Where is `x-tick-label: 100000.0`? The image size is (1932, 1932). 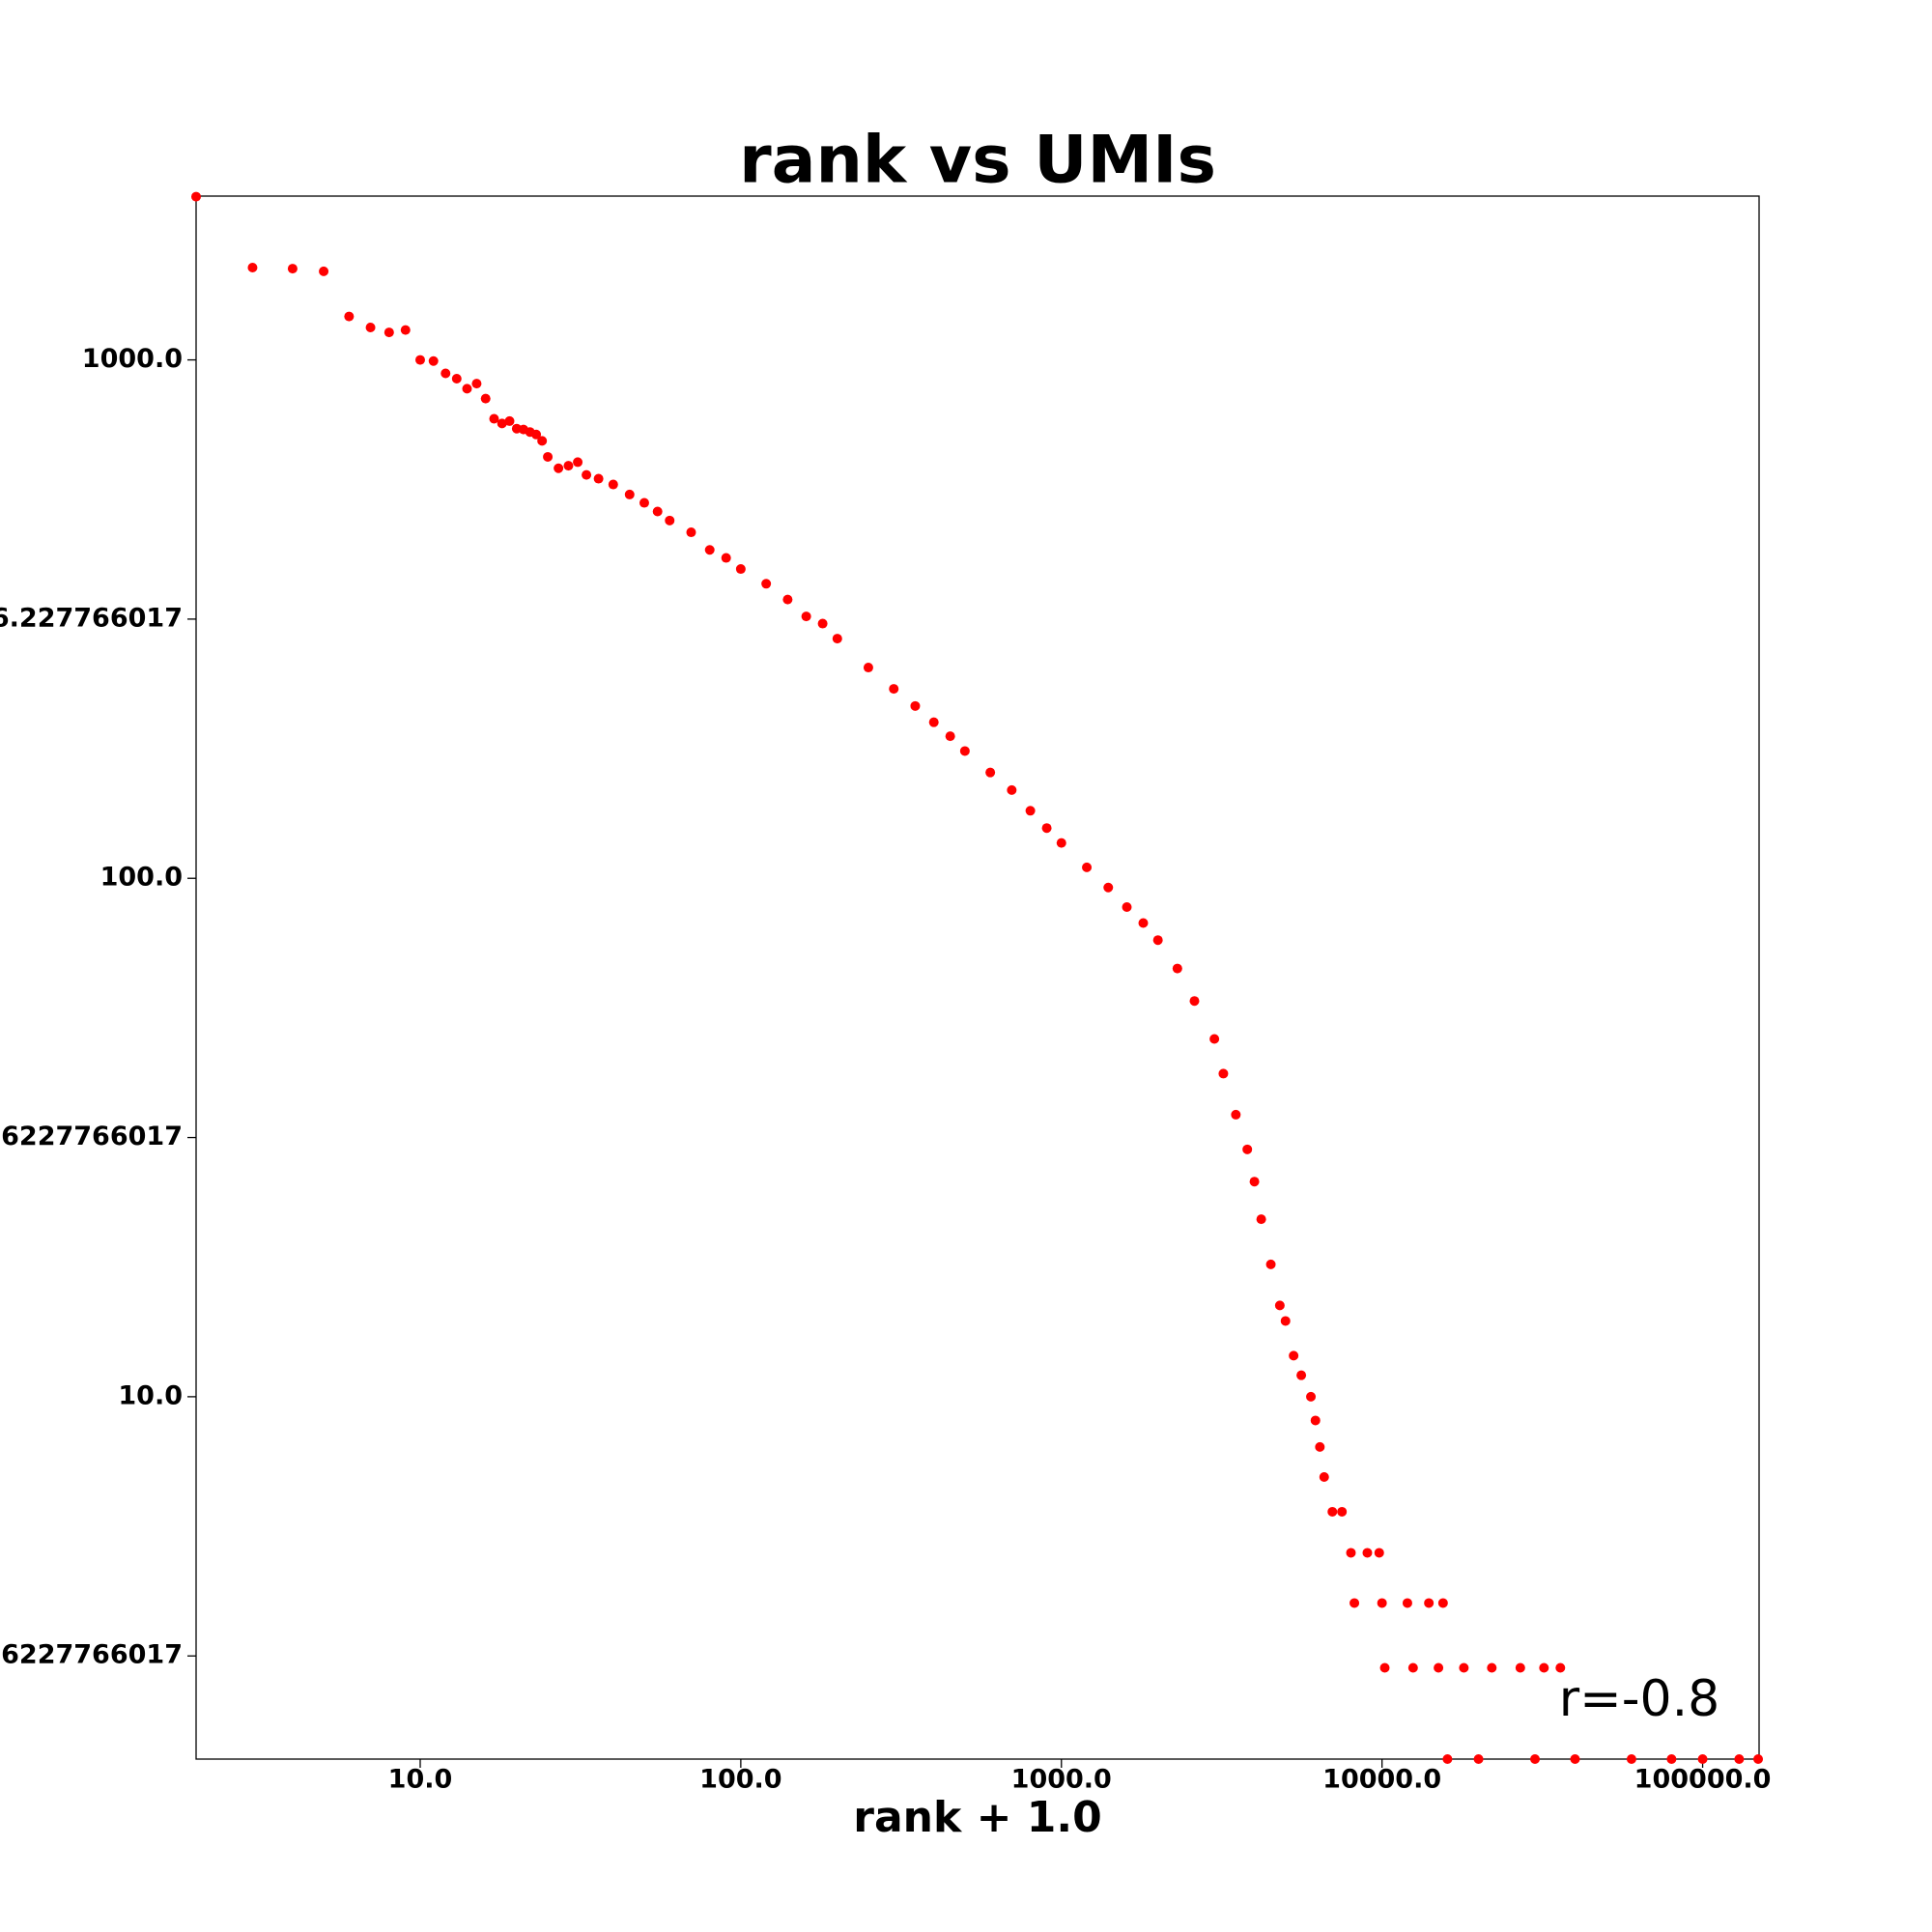 x-tick-label: 100000.0 is located at coordinates (1703, 1780).